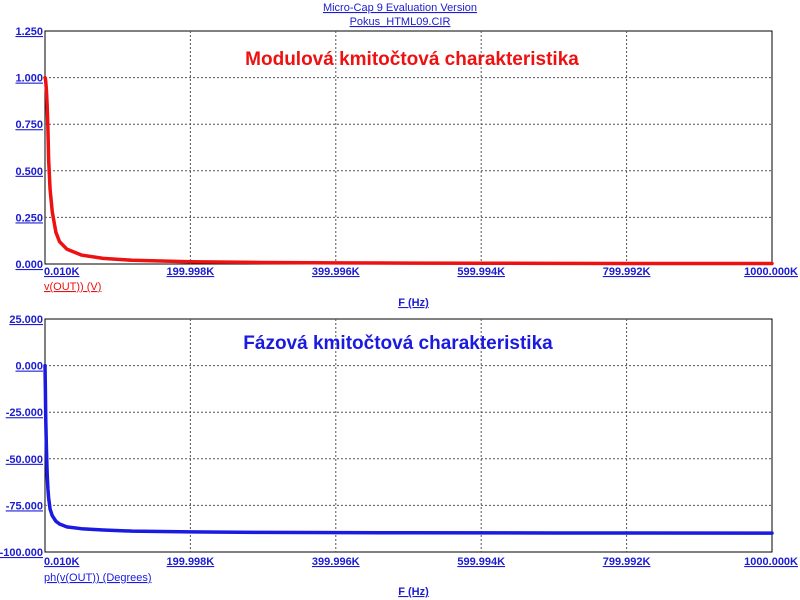  What do you see at coordinates (29, 79) in the screenshot?
I see `y-tick-label: 1.000` at bounding box center [29, 79].